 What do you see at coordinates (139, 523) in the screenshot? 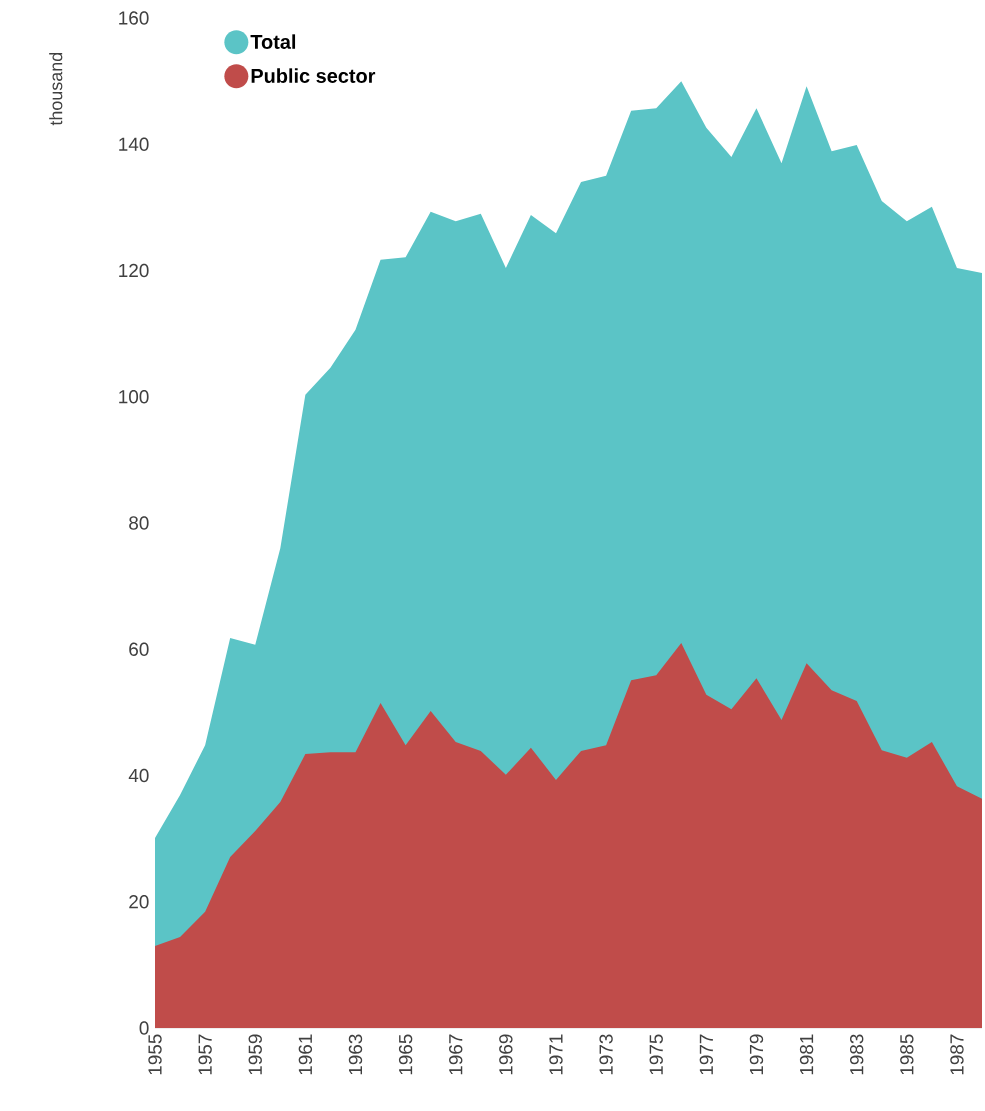
I see `y-tick-label: 80` at bounding box center [139, 523].